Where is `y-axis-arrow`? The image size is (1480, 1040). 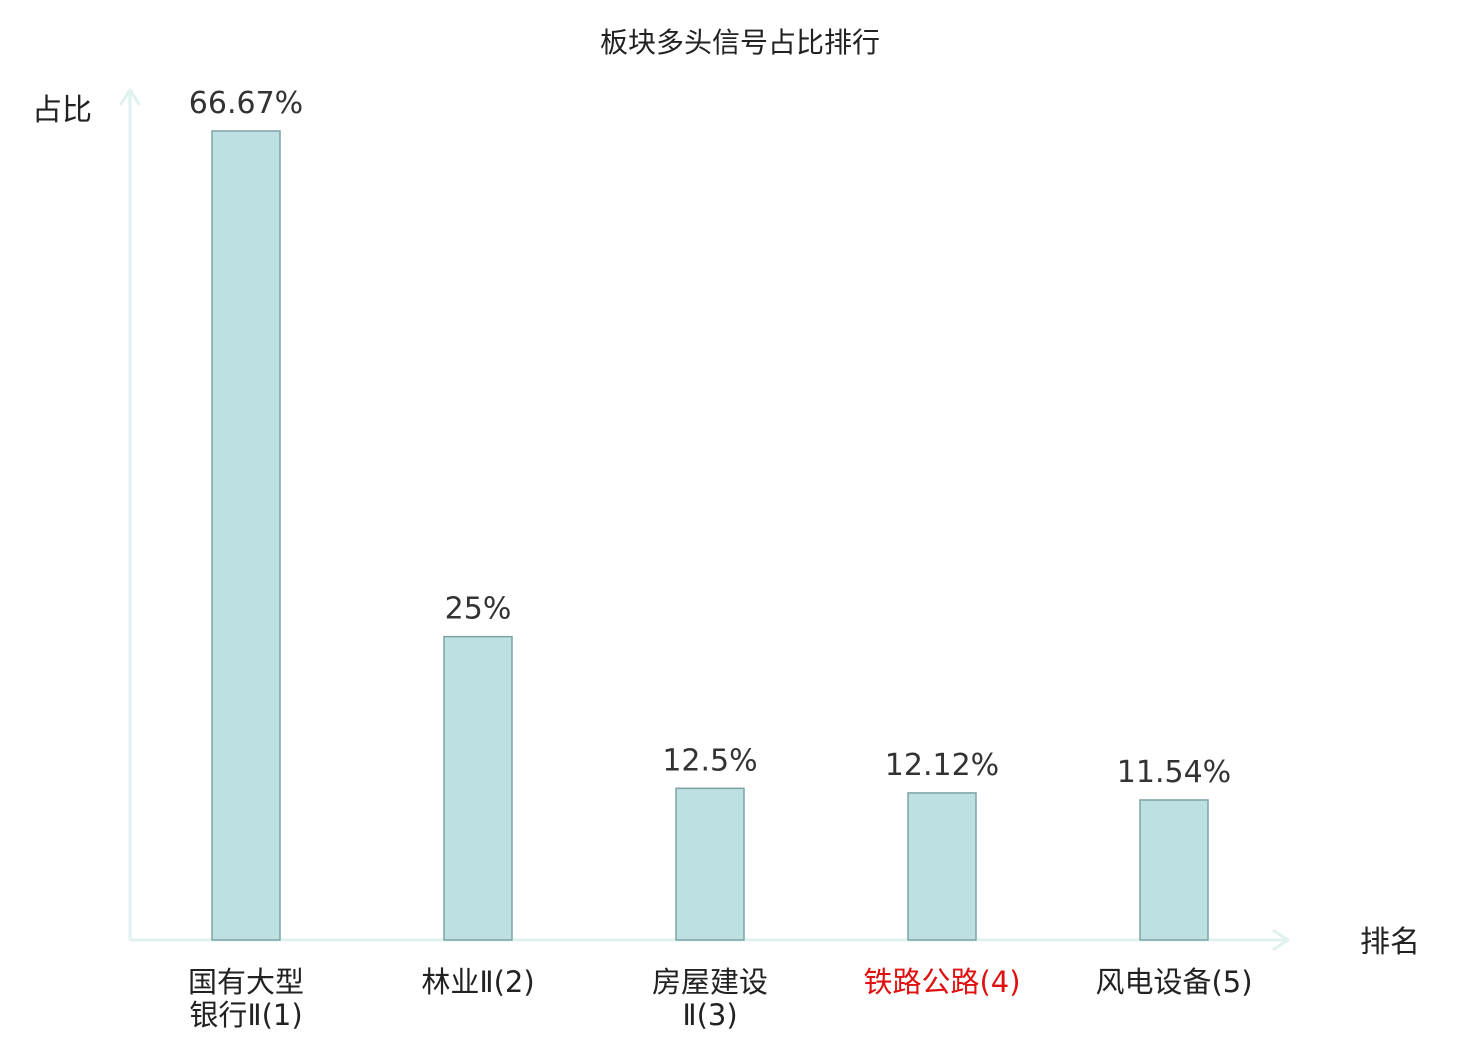
y-axis-arrow is located at coordinates (130, 97).